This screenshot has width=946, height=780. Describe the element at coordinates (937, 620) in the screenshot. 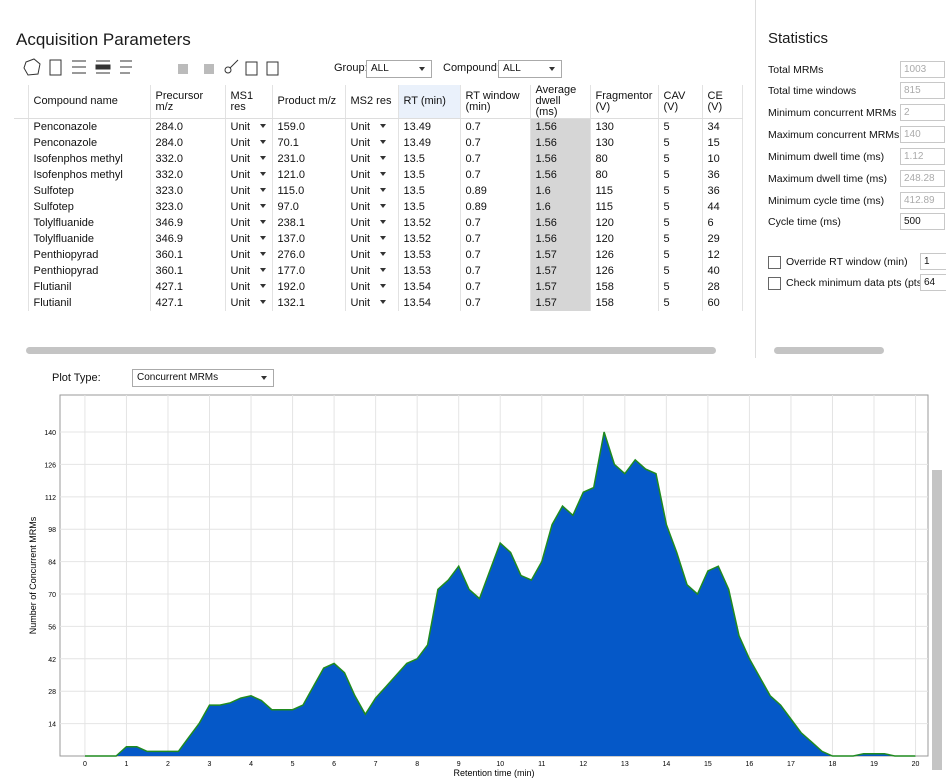

I see `chart-scrollbar` at that location.